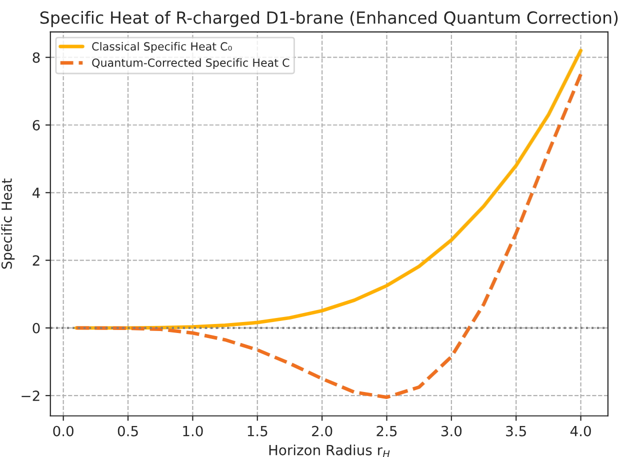  What do you see at coordinates (451, 431) in the screenshot?
I see `x-tick-label: 3.0` at bounding box center [451, 431].